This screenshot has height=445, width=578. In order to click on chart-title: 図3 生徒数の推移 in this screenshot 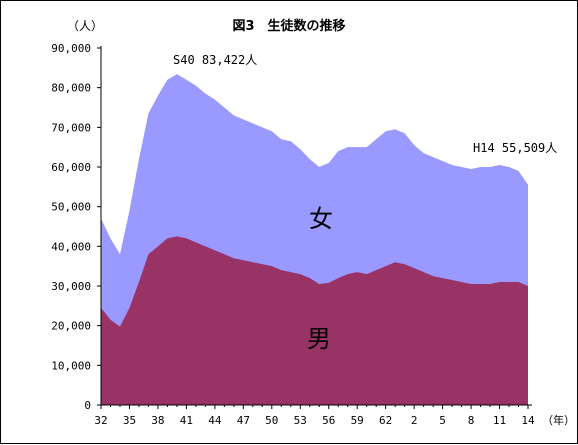, I will do `click(289, 26)`.